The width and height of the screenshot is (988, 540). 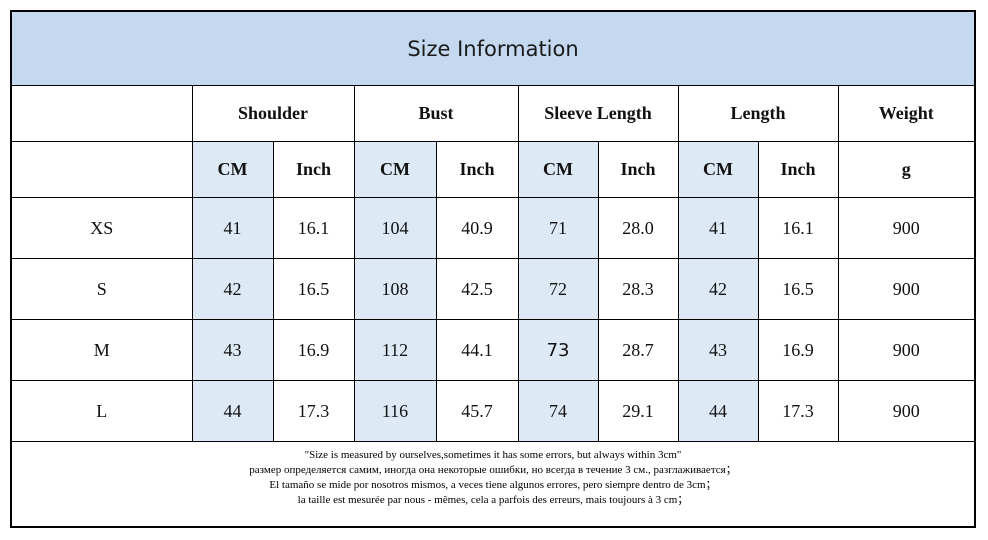 What do you see at coordinates (436, 114) in the screenshot?
I see `header-bust: Bust` at bounding box center [436, 114].